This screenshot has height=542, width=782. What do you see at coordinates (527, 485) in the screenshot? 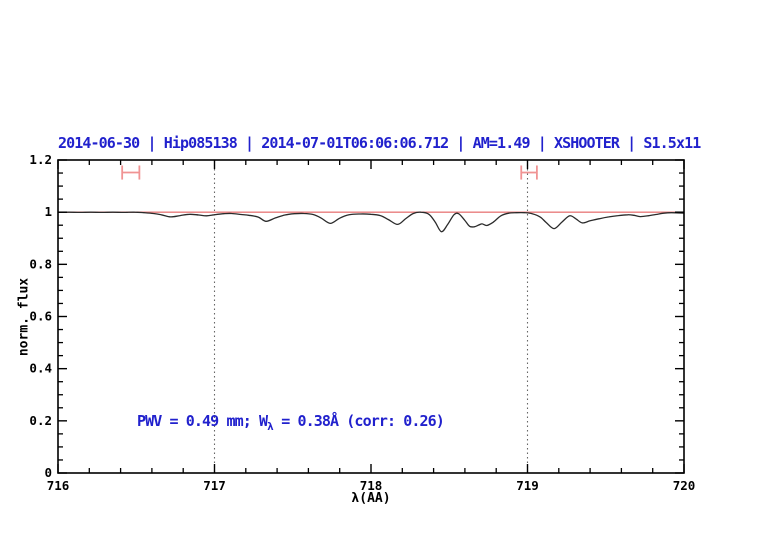
I see `x-tick-label: 719` at bounding box center [527, 485].